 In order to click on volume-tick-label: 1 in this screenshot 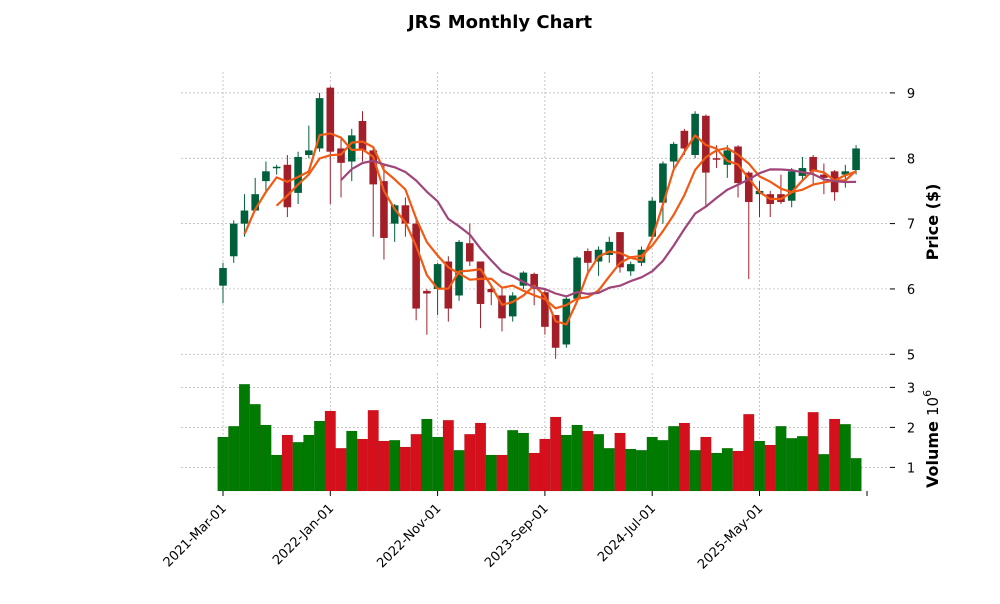, I will do `click(911, 468)`.